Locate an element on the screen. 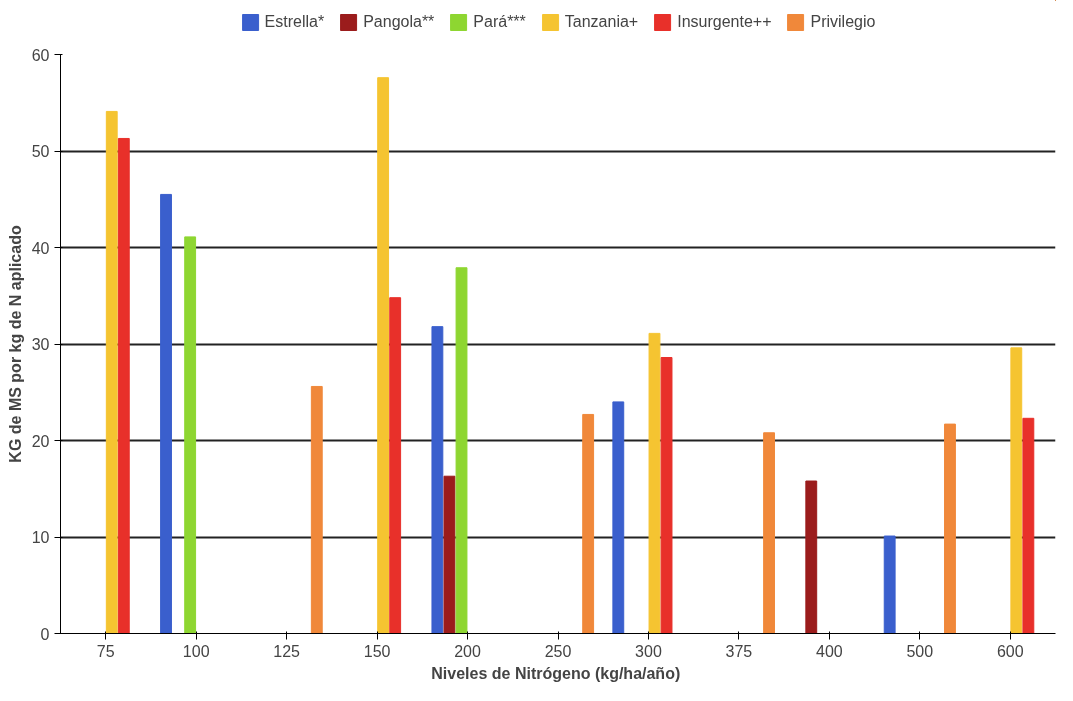 Image resolution: width=1073 pixels, height=701 pixels. x-tick-label: 250 is located at coordinates (558, 651).